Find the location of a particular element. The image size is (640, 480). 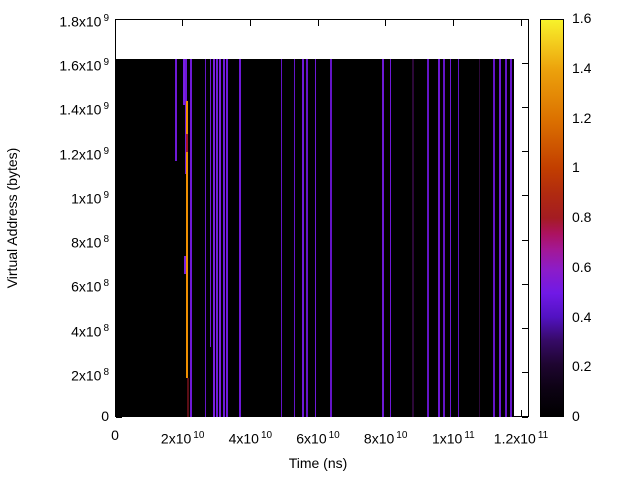

x-axis-tick-label: 8x10 10 is located at coordinates (385, 438).